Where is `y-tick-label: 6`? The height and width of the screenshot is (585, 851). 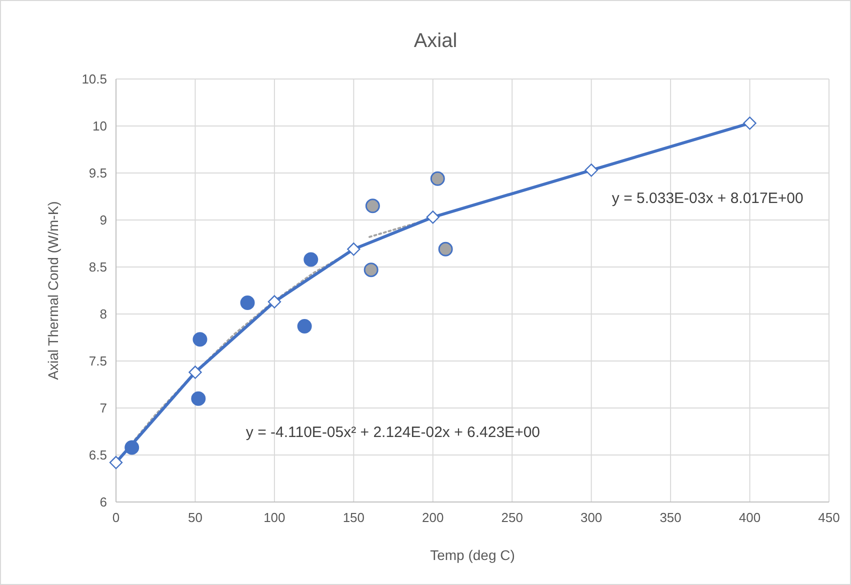
y-tick-label: 6 is located at coordinates (103, 502).